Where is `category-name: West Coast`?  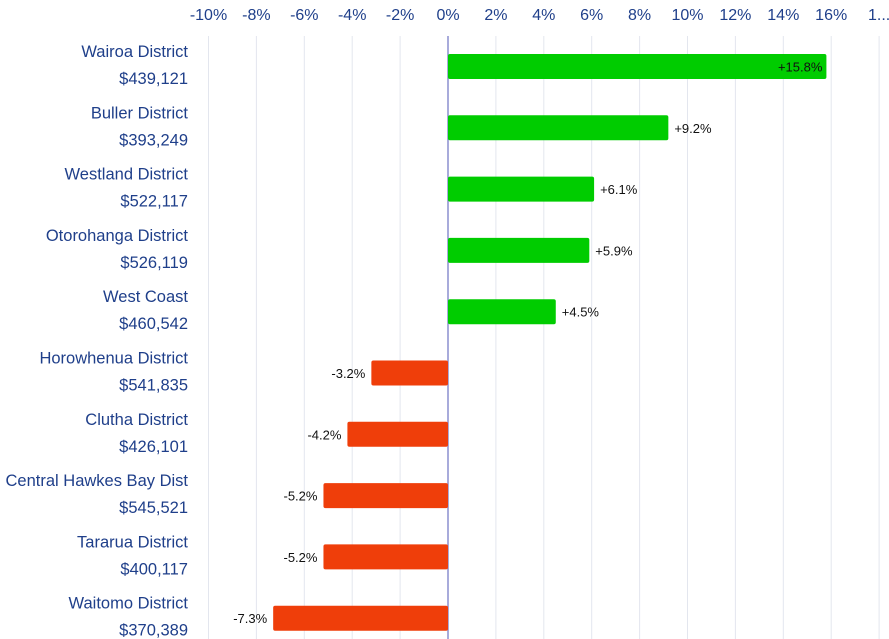 category-name: West Coast is located at coordinates (145, 297).